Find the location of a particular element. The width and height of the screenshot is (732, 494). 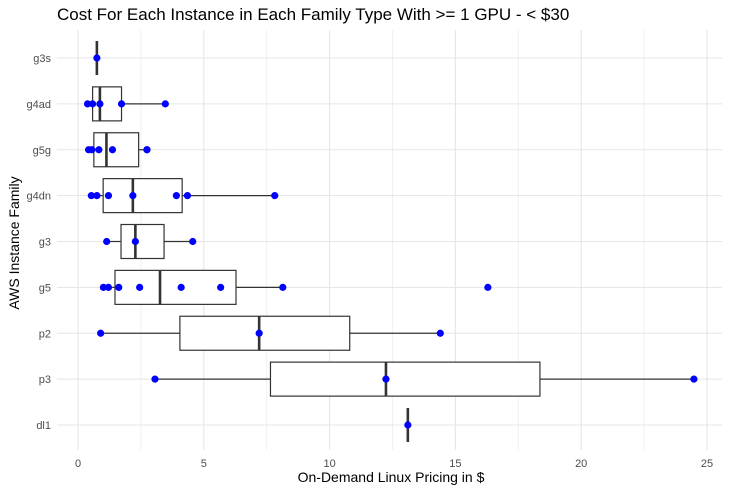

y-tick-label: dl1 is located at coordinates (43, 426).